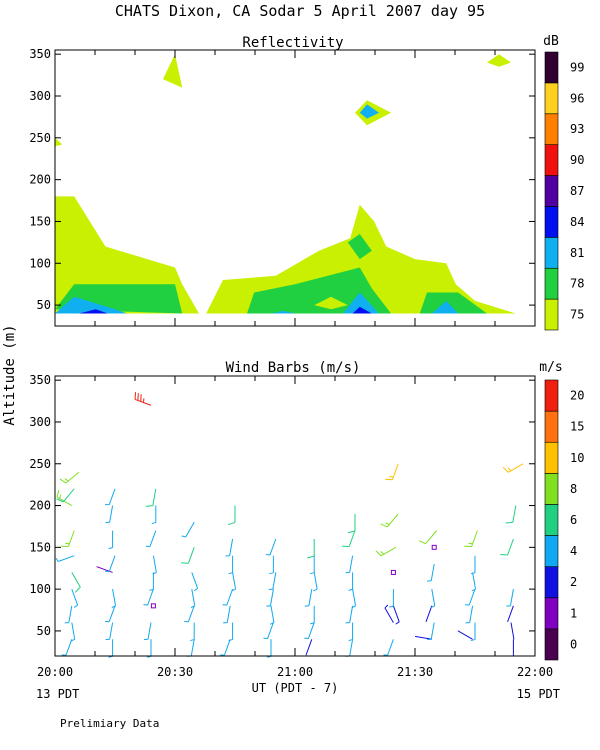 This screenshot has width=600, height=750. I want to click on wind-barb-calm, so click(393, 572).